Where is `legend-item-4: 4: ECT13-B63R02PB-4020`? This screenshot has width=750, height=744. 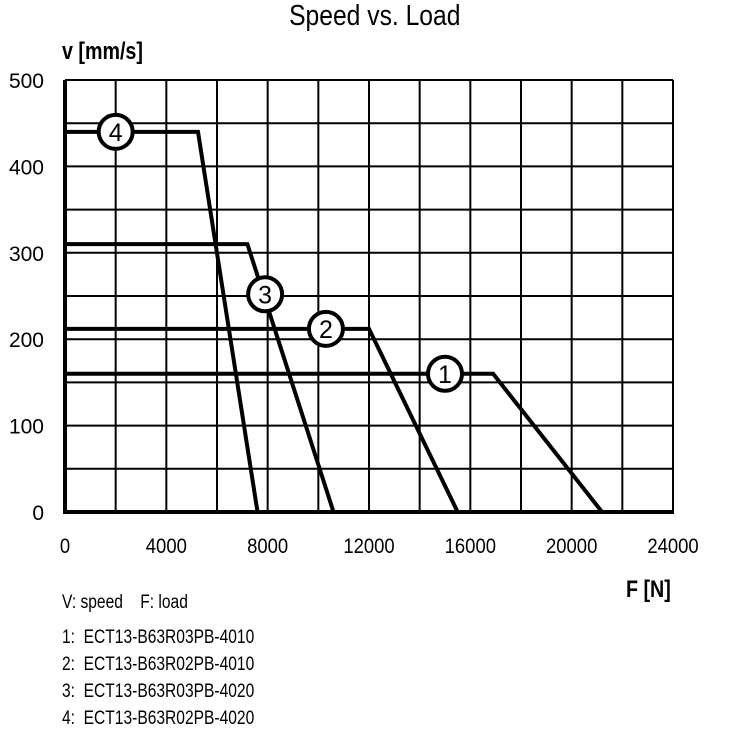
legend-item-4: 4: ECT13-B63R02PB-4020 is located at coordinates (158, 718).